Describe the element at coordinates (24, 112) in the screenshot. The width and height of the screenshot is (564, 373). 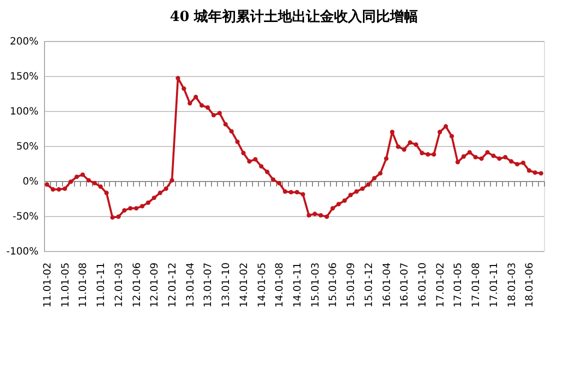
I see `y-tick-label: 100%` at that location.